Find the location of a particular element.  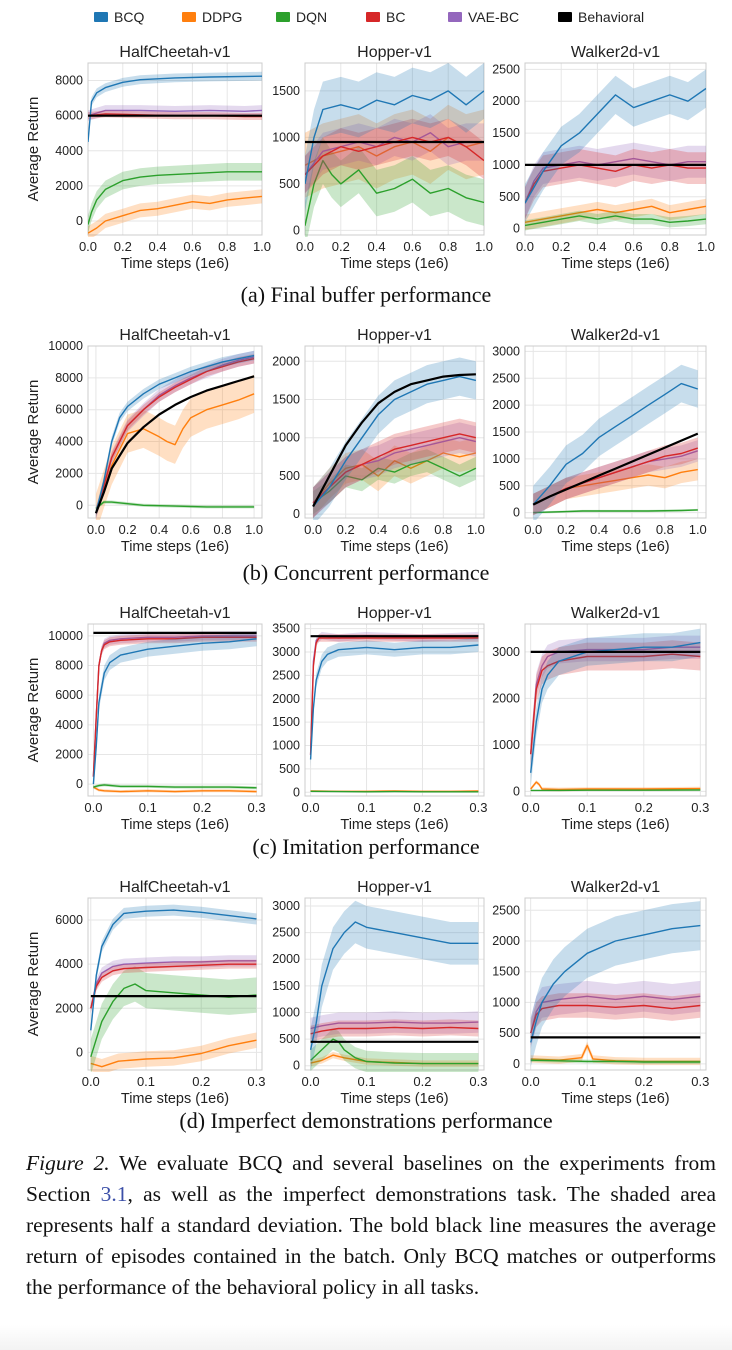

legend-item-bc: BC is located at coordinates (385, 17).